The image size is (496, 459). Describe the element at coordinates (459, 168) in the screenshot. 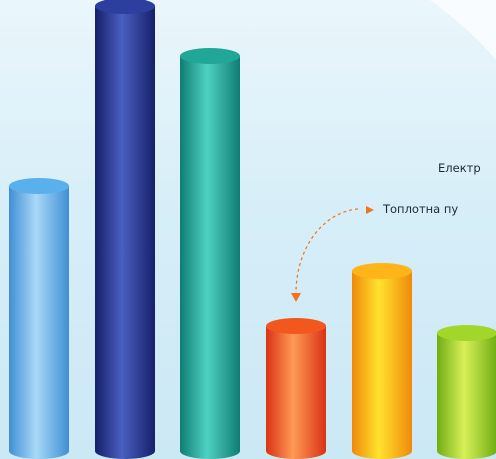

I see `annotation-elektr: Електр` at that location.